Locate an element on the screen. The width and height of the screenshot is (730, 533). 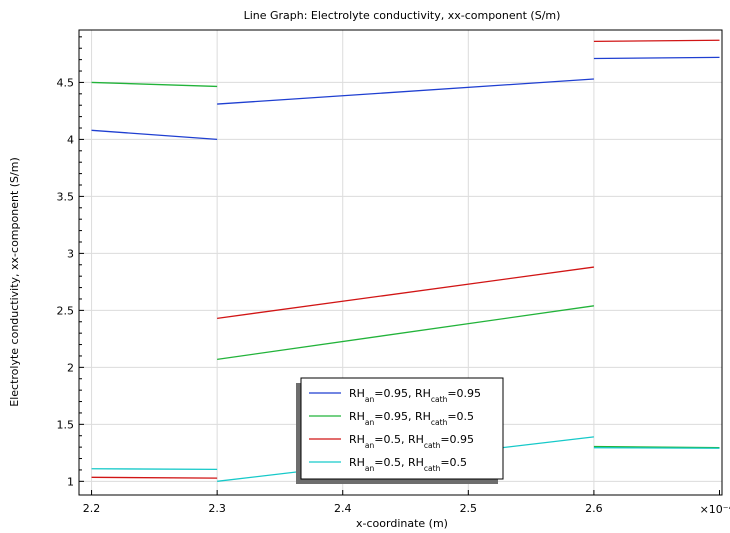
y-tick-label: 3 is located at coordinates (70, 253).